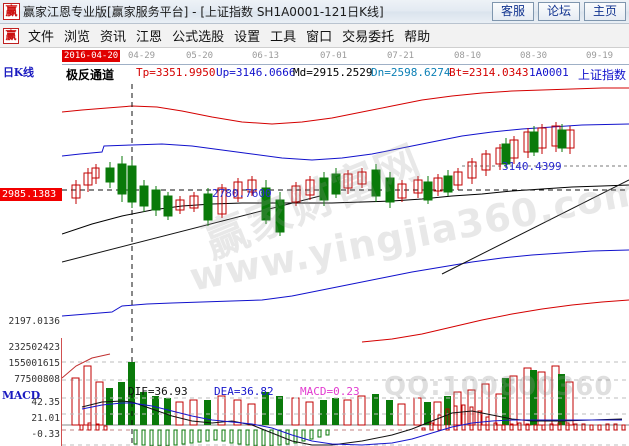 This screenshot has height=446, width=629. Describe the element at coordinates (319, 37) in the screenshot. I see `menu-item-window: 窗口` at that location.